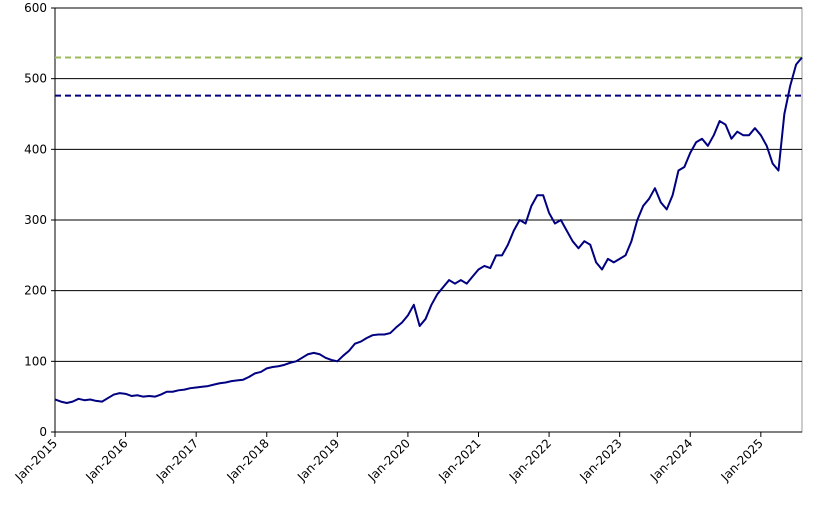  What do you see at coordinates (530, 460) in the screenshot?
I see `x-tick-label: Jan-2022` at bounding box center [530, 460].